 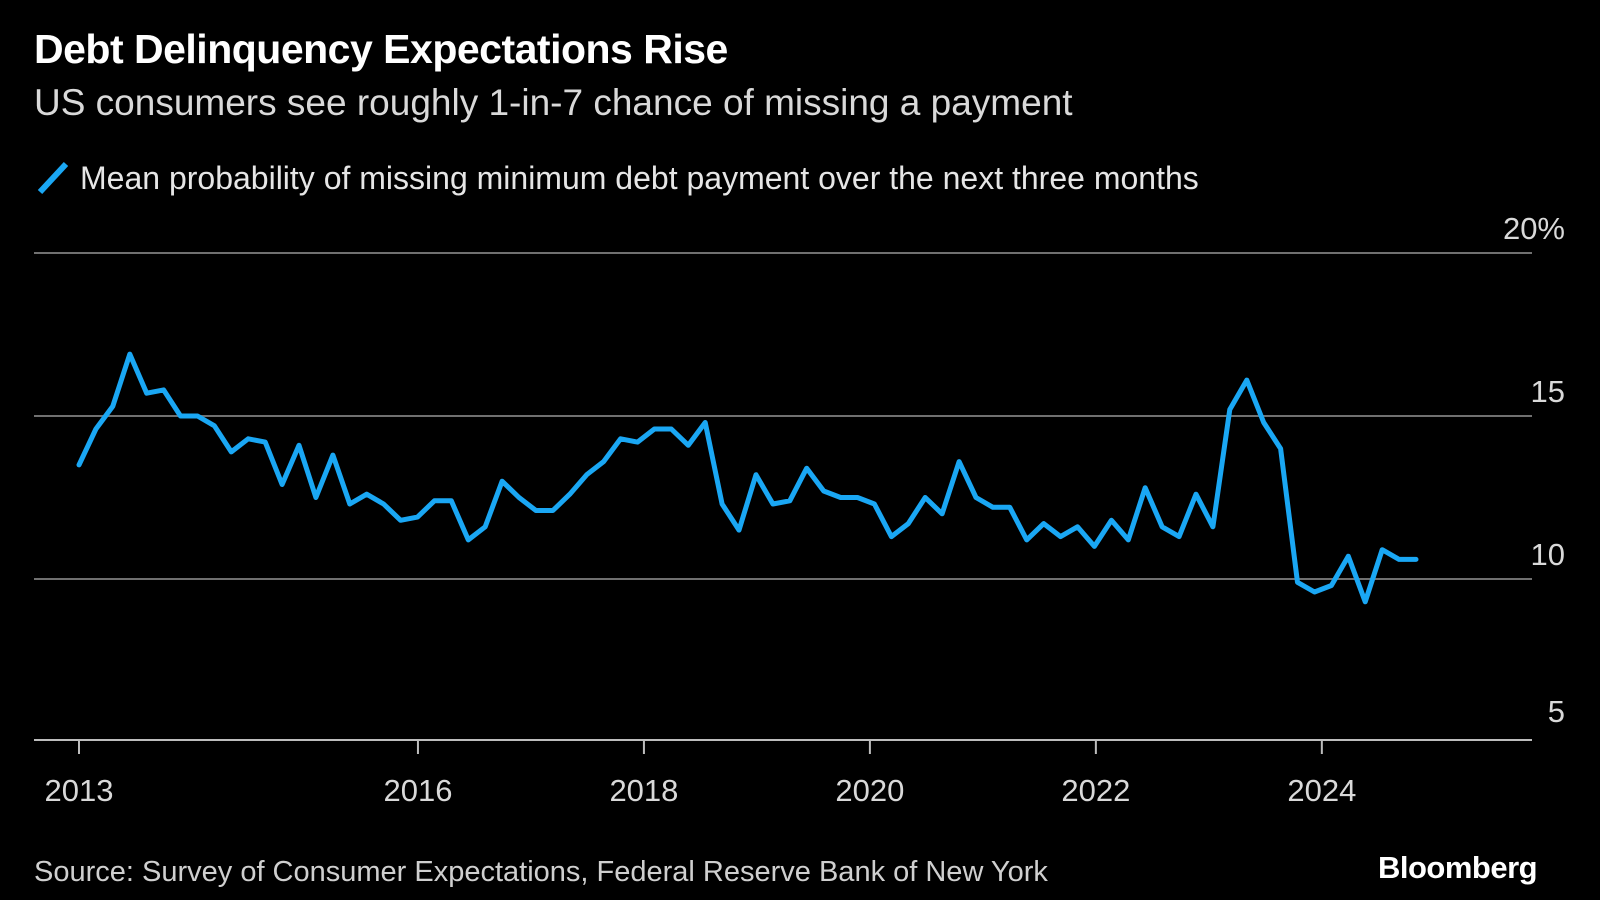 I want to click on y-tick-label: 10, so click(x=1548, y=554).